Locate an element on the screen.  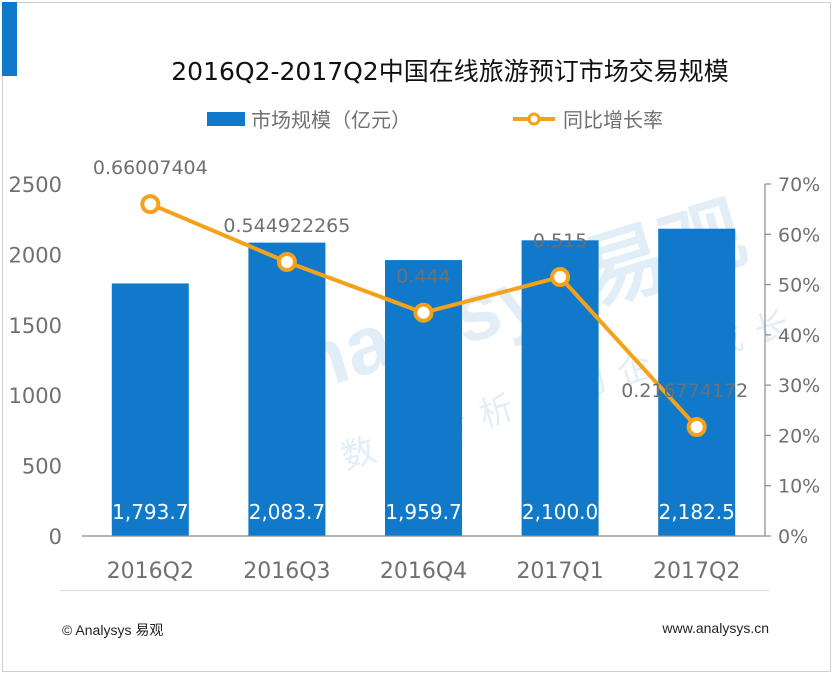
growth-rate-label: 0.544922265 is located at coordinates (286, 226).